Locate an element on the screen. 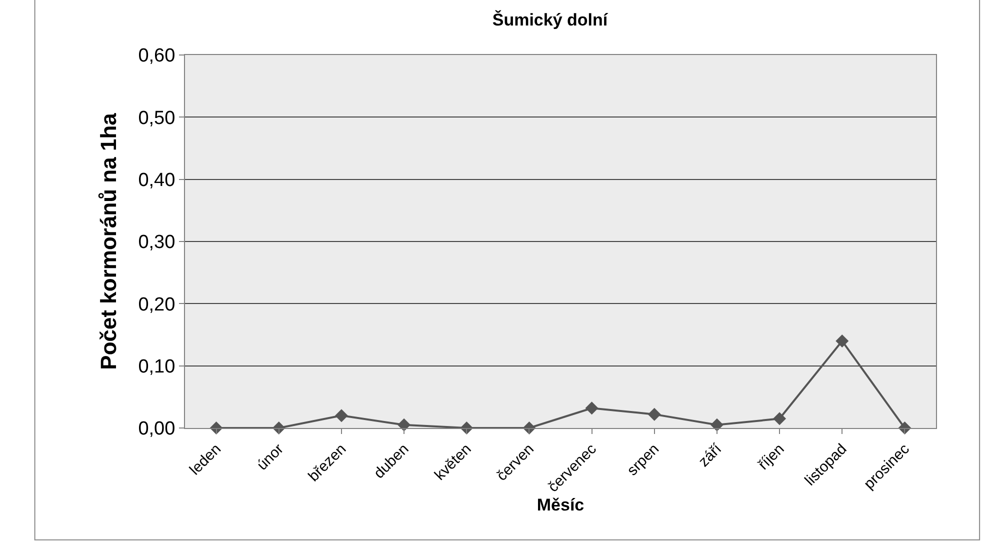 This screenshot has width=991, height=553. y-tick-label: 0,60 is located at coordinates (157, 56).